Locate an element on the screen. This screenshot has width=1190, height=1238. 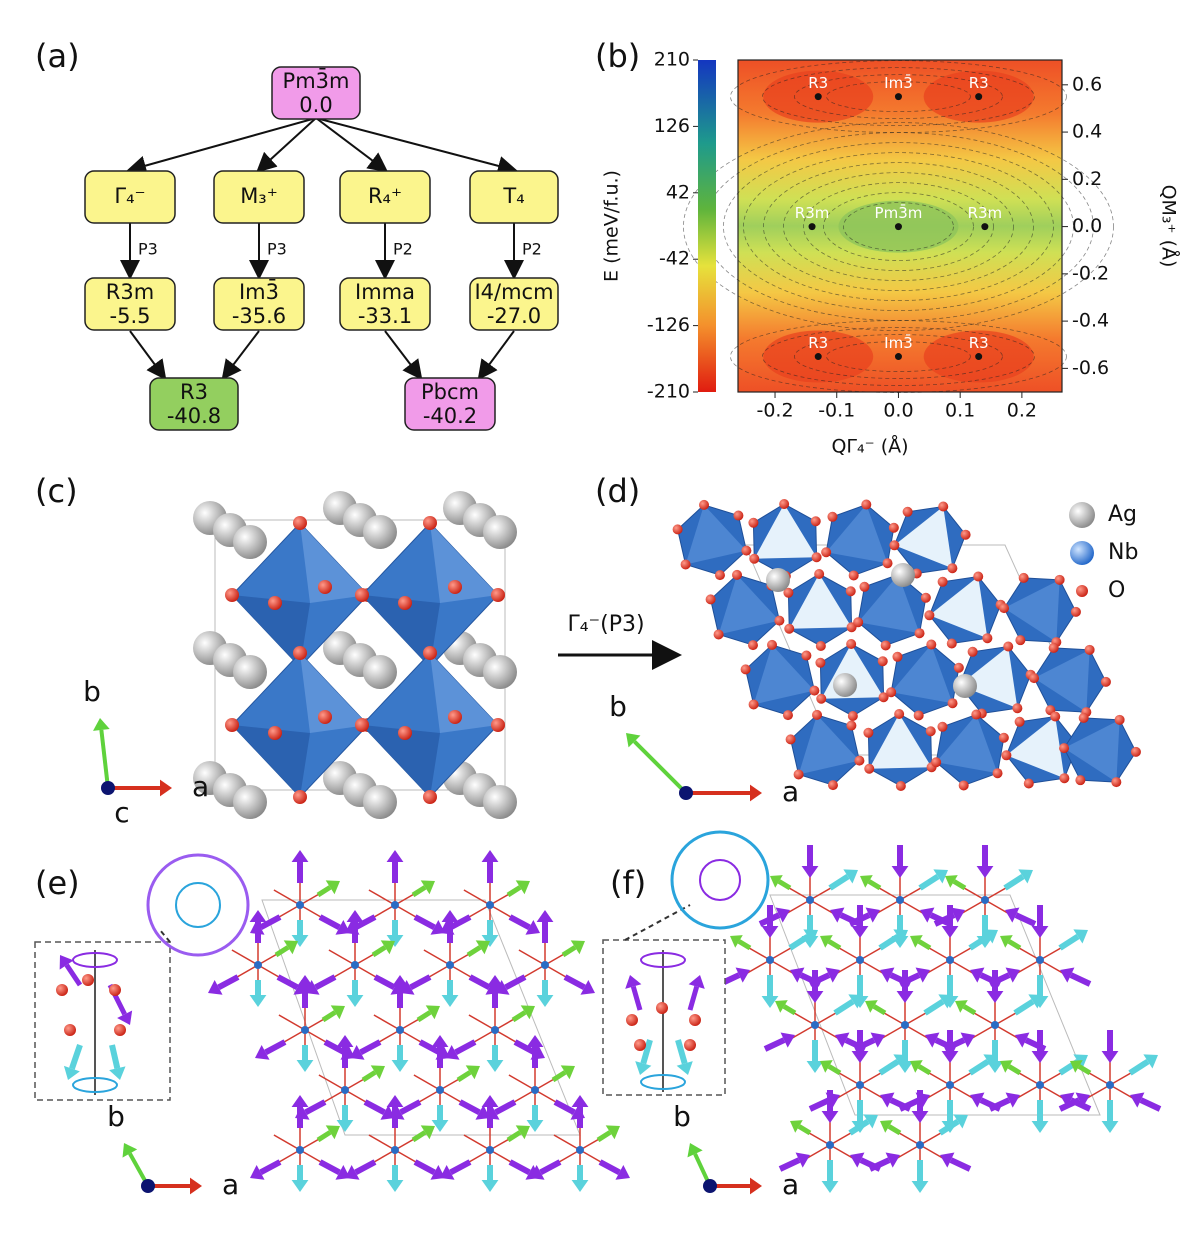
axis-origin is located at coordinates (148, 1186).